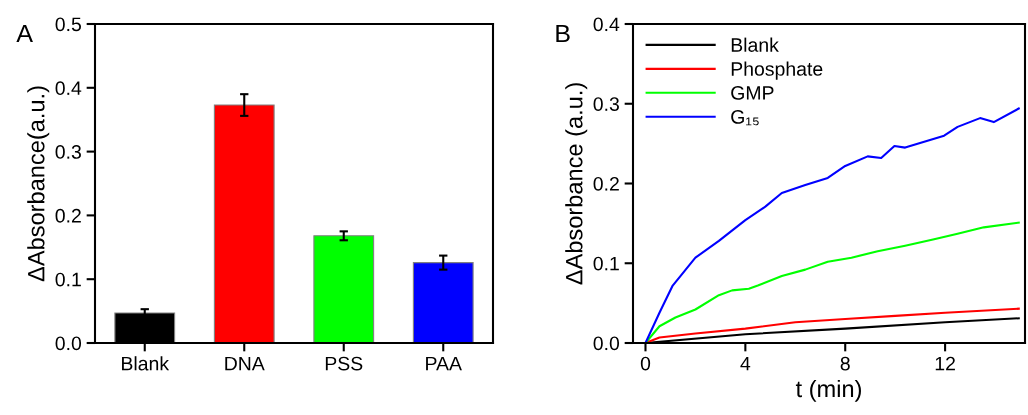 The image size is (1028, 415). Describe the element at coordinates (777, 70) in the screenshot. I see `legend-label: Phosphate` at that location.